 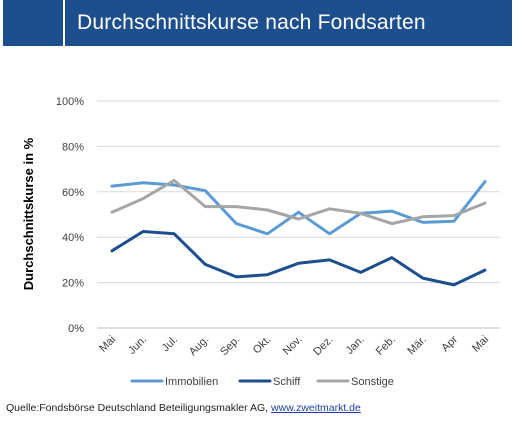 What do you see at coordinates (230, 346) in the screenshot?
I see `x-tick-label: Sep.` at bounding box center [230, 346].